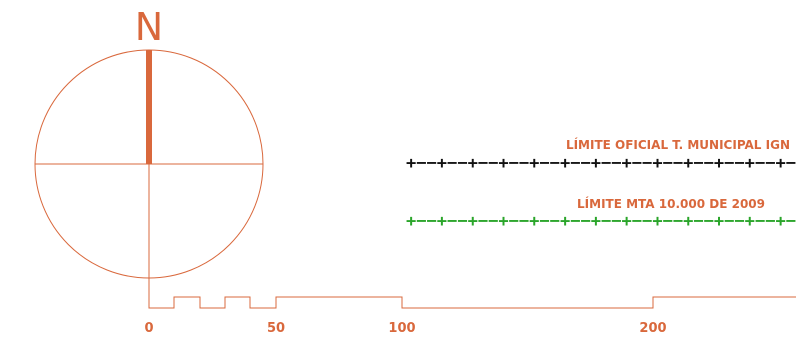 The image size is (796, 339). What do you see at coordinates (601, 162) in the screenshot?
I see `legend-line-ign: +−−+−−+−−+−−+−−+−−+−−+−−+−−+−−+−−+−−+−` at bounding box center [601, 162].